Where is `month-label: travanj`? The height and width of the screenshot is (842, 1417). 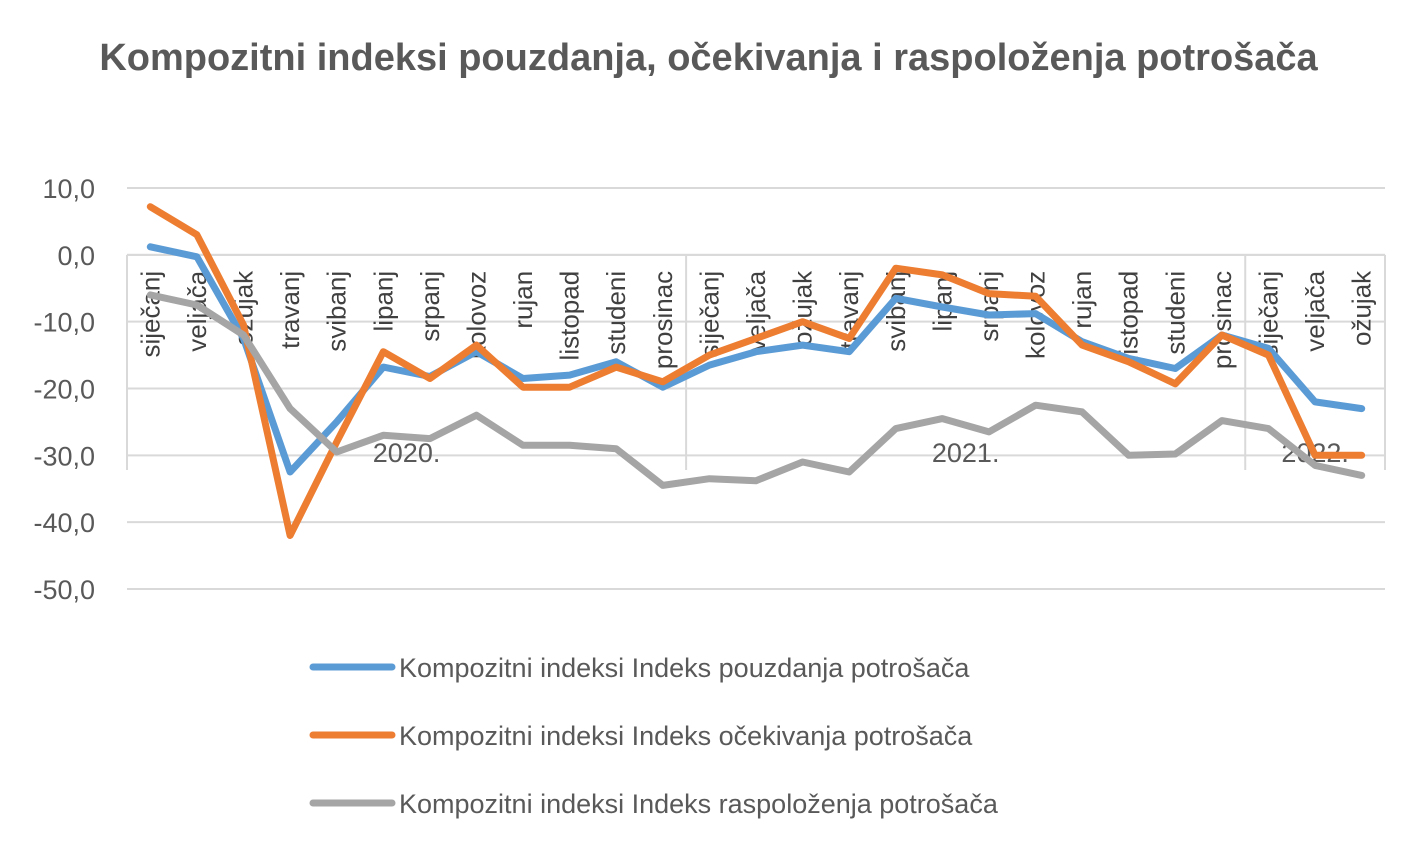
month-label: travanj is located at coordinates (290, 310).